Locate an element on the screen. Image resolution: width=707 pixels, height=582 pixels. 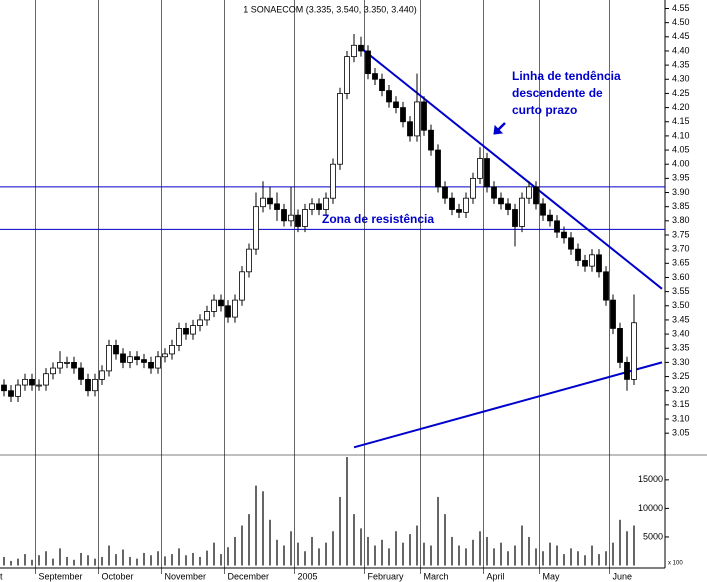
y-tick-label: 3.75 is located at coordinates (681, 234).